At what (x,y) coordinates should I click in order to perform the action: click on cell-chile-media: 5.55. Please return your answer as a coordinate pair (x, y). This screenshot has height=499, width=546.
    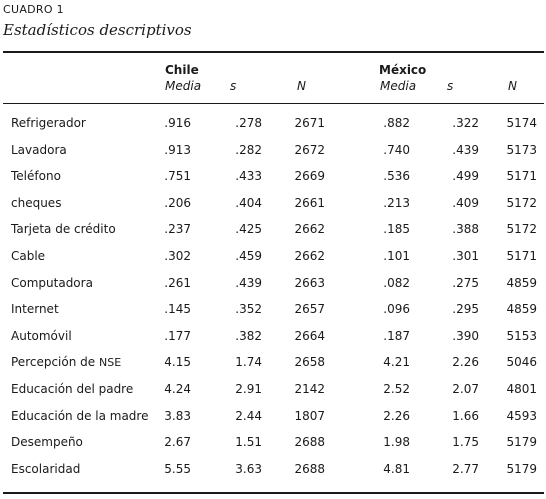
    Looking at the image, I should click on (177, 468).